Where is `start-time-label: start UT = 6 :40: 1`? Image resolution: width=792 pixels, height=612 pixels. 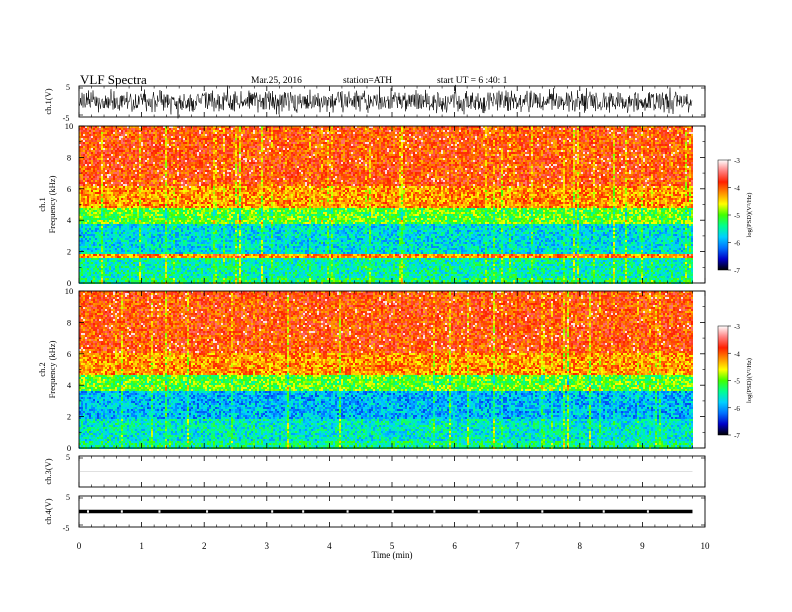
start-time-label: start UT = 6 :40: 1 is located at coordinates (472, 81).